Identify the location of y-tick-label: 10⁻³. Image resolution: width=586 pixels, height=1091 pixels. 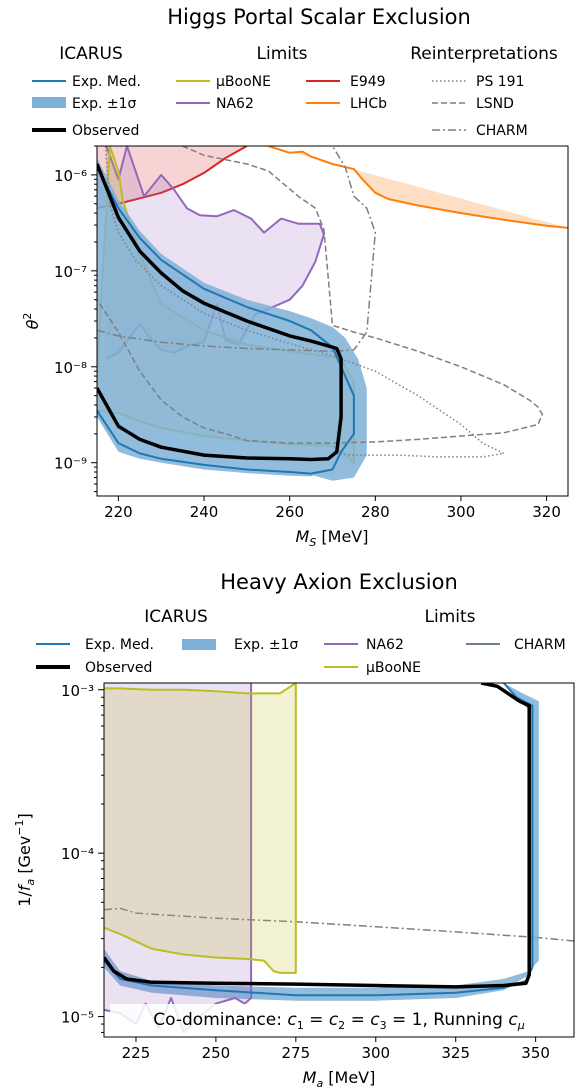
(77, 691).